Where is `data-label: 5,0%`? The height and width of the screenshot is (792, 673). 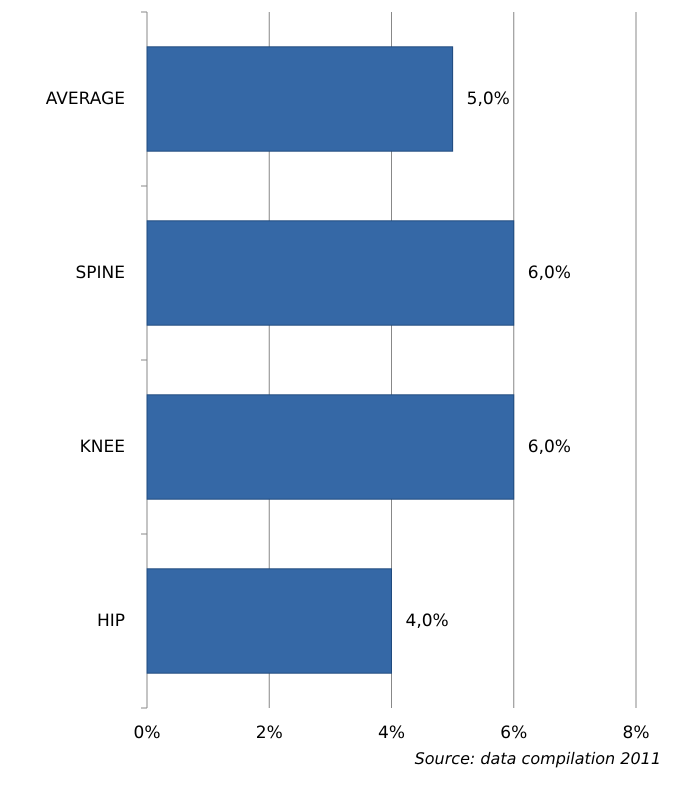 data-label: 5,0% is located at coordinates (488, 99).